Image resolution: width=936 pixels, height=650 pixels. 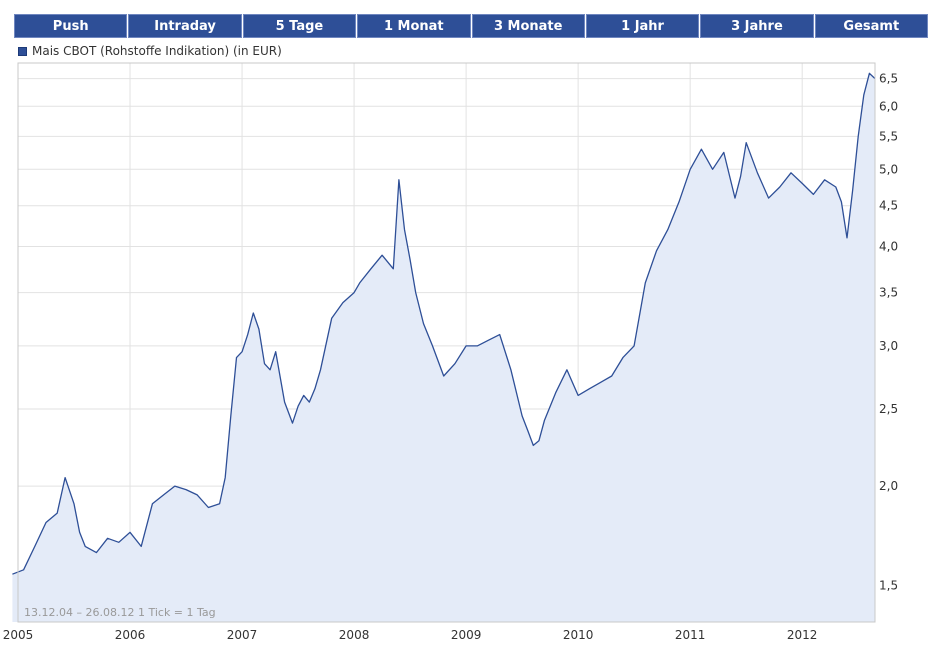 I want to click on tab-5-tage: 5 Tage, so click(x=299, y=26).